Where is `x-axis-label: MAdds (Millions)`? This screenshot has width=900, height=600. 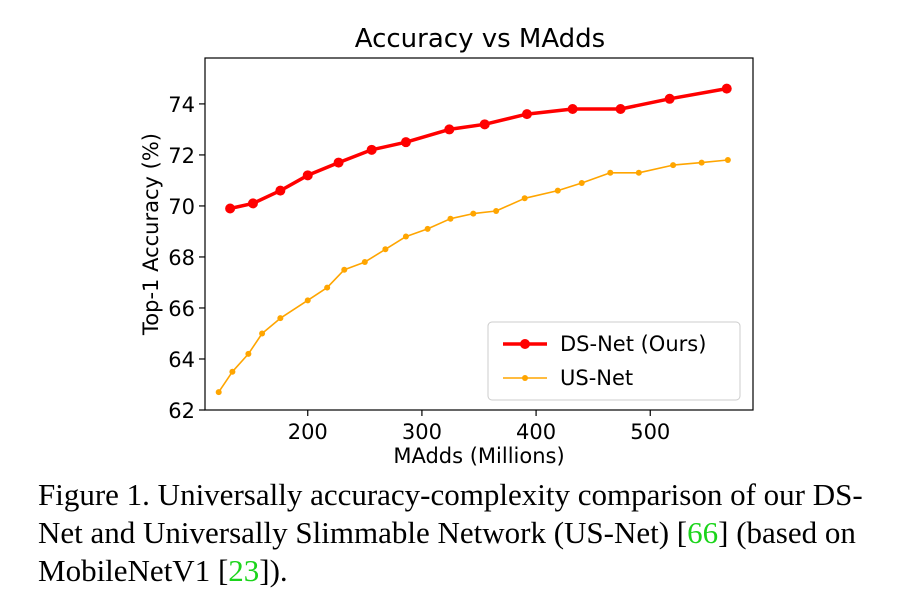 x-axis-label: MAdds (Millions) is located at coordinates (478, 456).